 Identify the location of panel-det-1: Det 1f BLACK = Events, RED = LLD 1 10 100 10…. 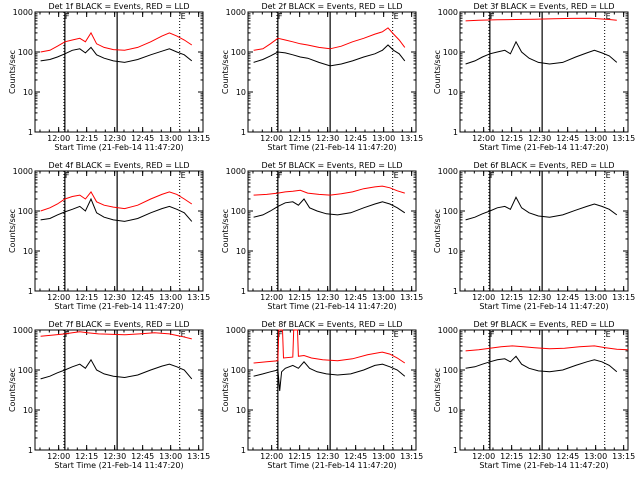
(109, 77).